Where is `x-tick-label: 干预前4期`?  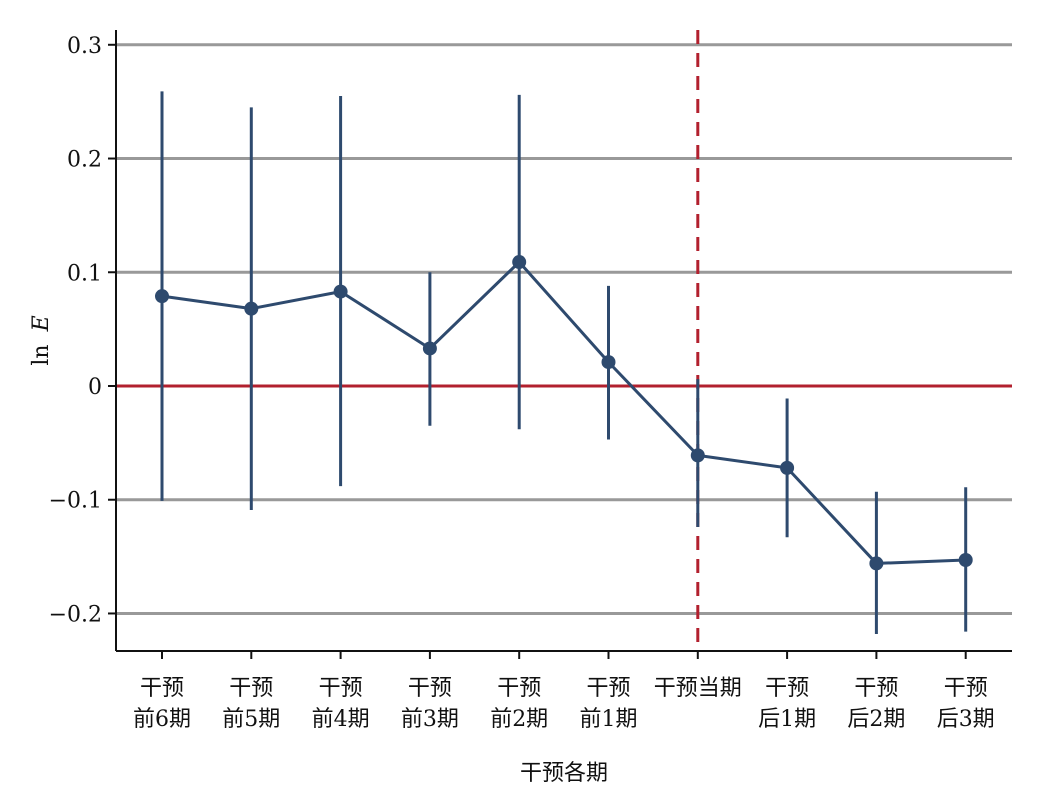
x-tick-label: 干预前4期 is located at coordinates (341, 704).